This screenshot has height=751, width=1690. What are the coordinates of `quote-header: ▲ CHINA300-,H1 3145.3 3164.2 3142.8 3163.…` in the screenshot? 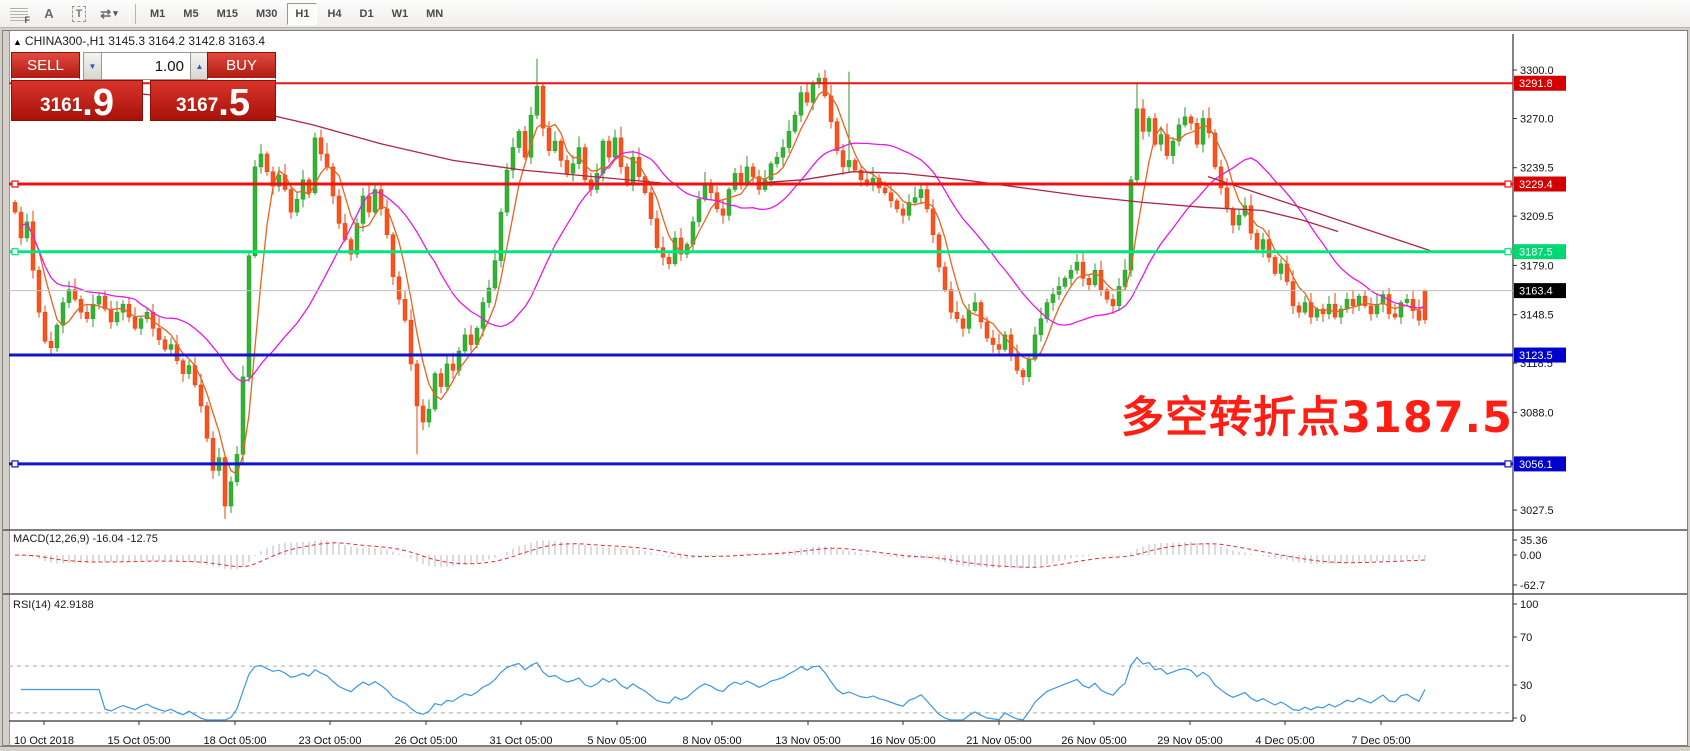 It's located at (139, 41).